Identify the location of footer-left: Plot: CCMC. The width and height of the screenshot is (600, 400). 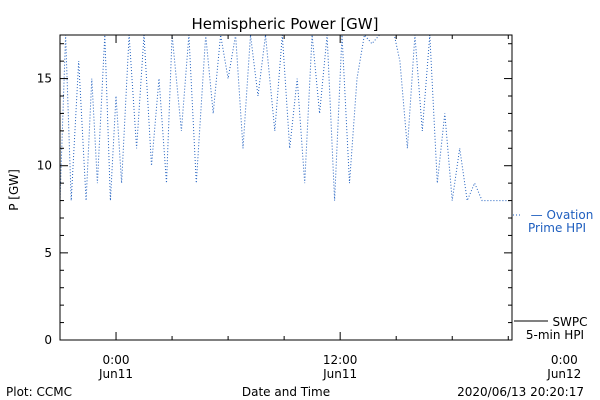
(39, 392).